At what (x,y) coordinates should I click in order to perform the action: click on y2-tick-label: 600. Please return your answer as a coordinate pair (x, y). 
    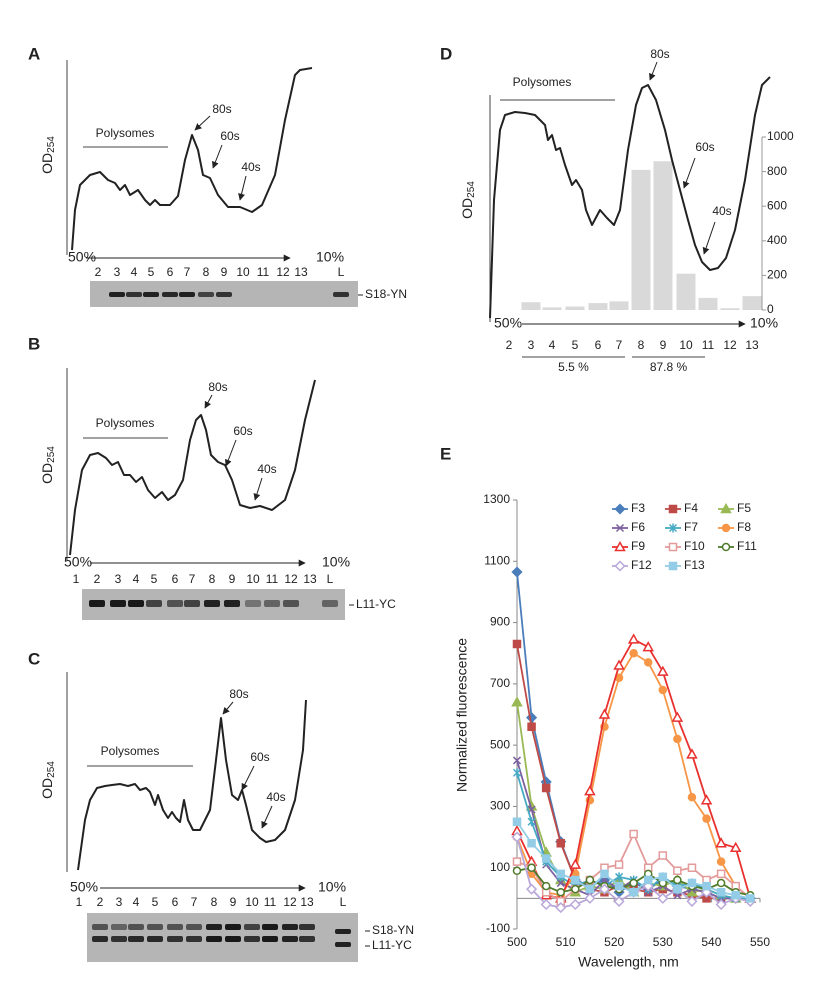
    Looking at the image, I should click on (777, 205).